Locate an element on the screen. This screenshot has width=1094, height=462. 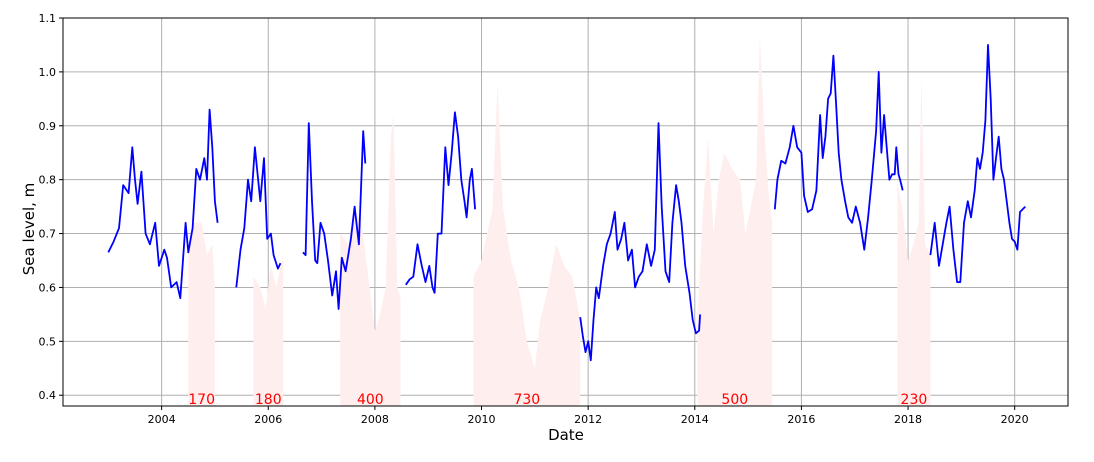
x-tick-label: 2020 is located at coordinates (1015, 419).